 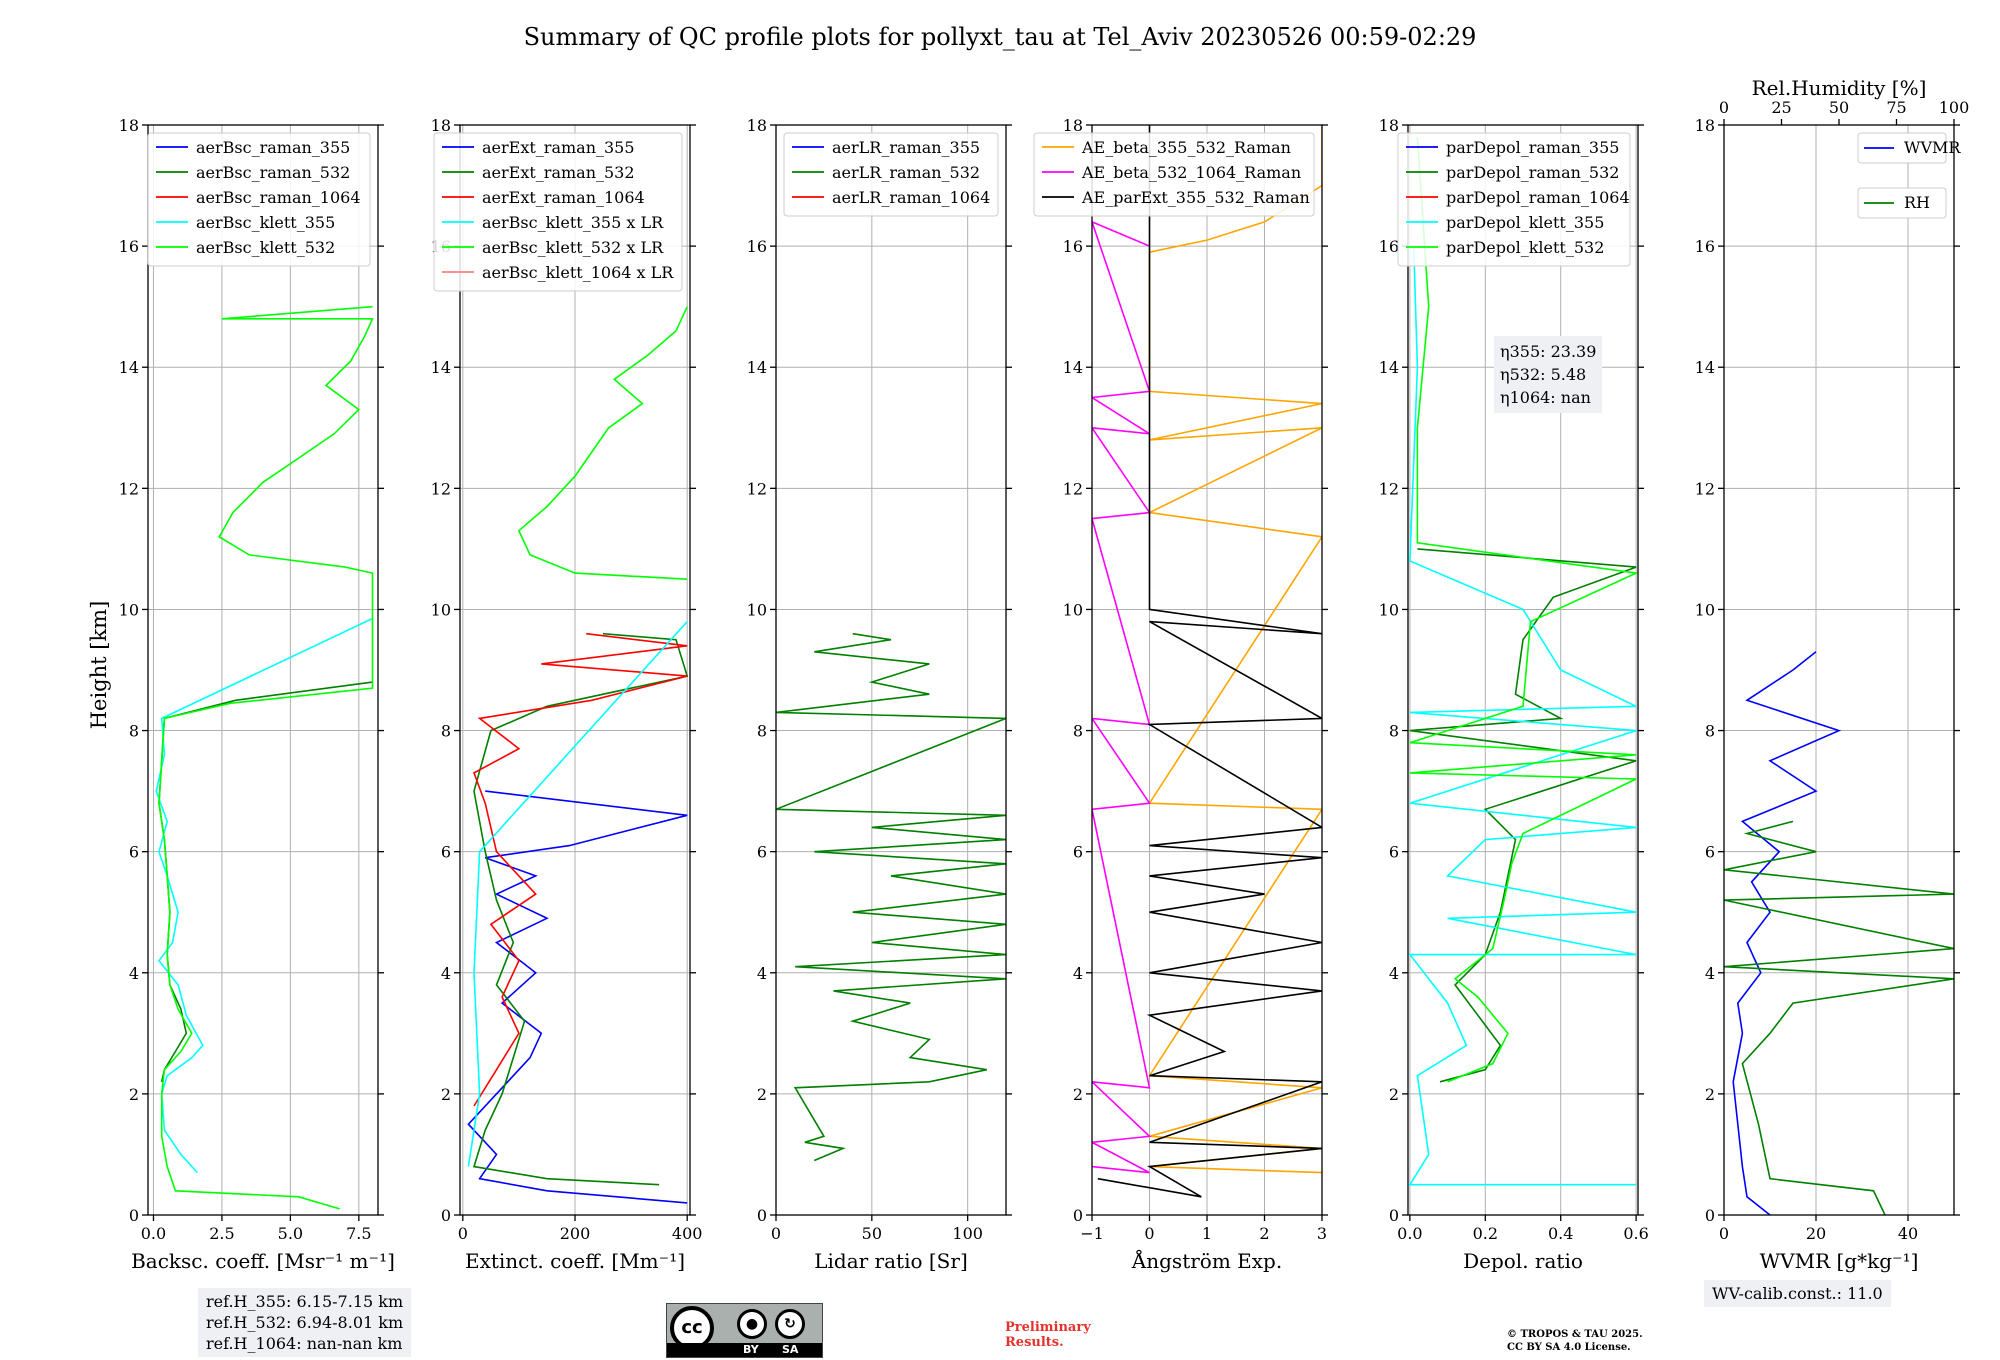 I want to click on series-line-aerBsc_klett_532 x LR, so click(x=602, y=443).